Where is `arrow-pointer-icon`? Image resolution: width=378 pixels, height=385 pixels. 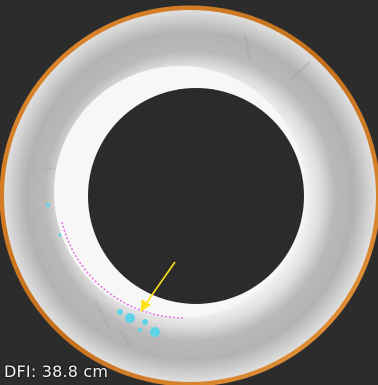 arrow-pointer-icon is located at coordinates (158, 286).